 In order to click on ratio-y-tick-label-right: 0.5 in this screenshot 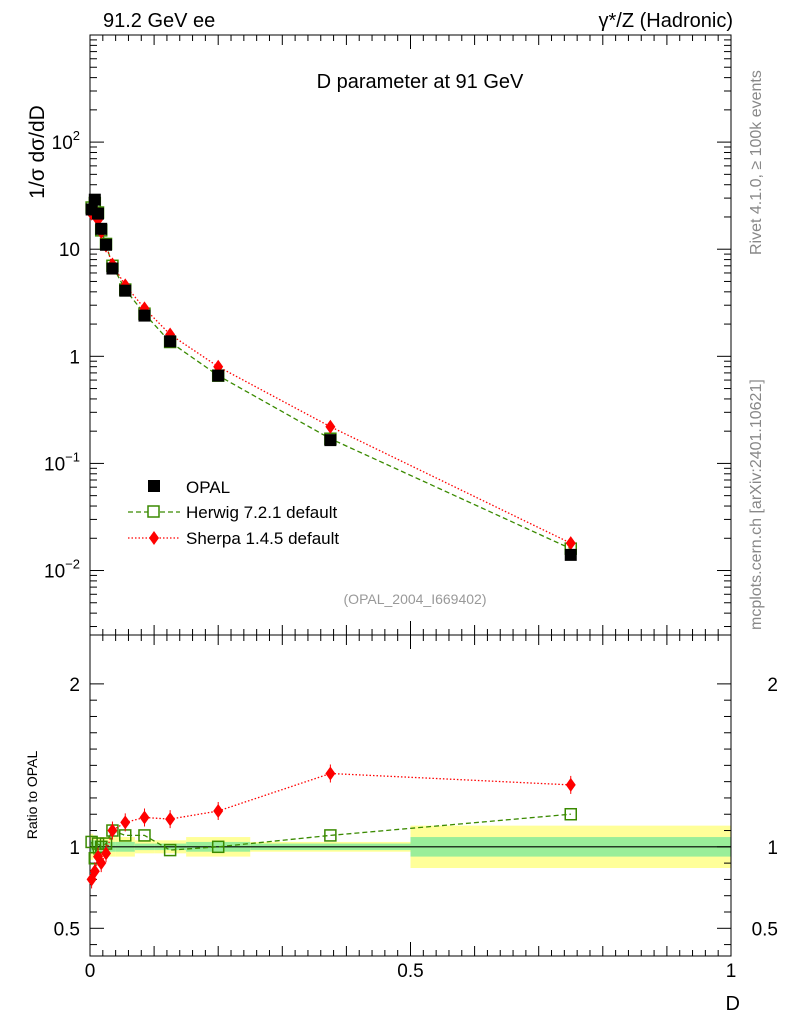, I will do `click(765, 929)`.